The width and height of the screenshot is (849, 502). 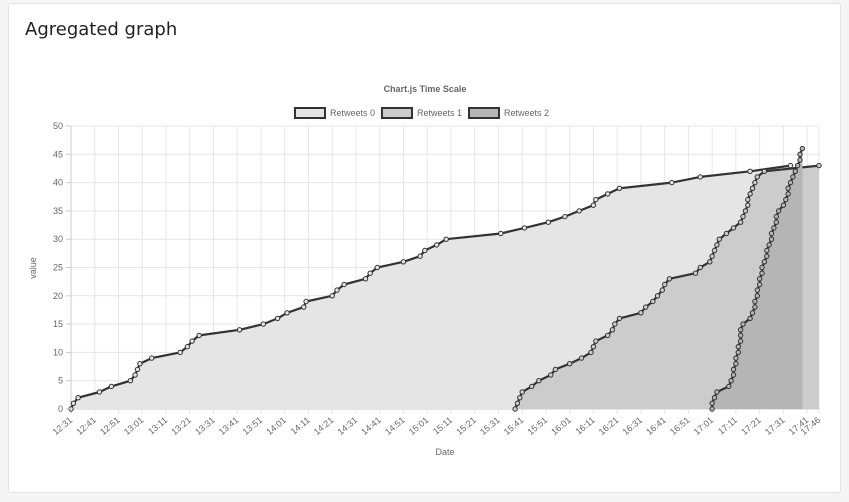 I want to click on y-tick-label: 30, so click(x=58, y=239).